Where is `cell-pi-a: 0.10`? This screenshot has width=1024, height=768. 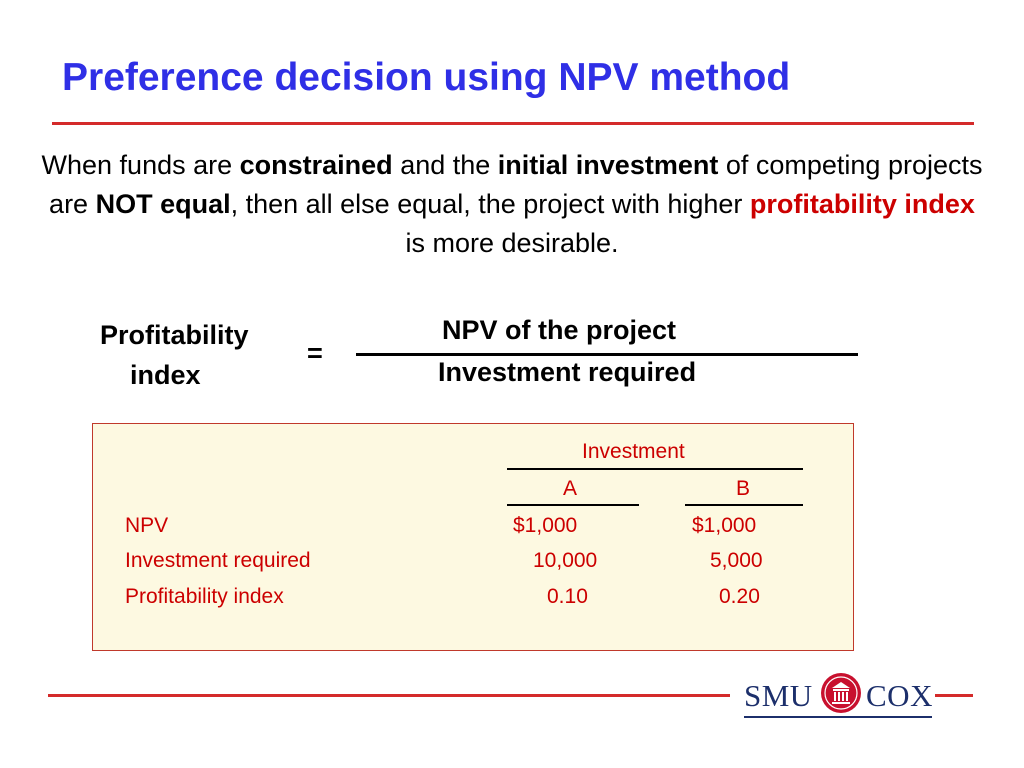 cell-pi-a: 0.10 is located at coordinates (567, 596).